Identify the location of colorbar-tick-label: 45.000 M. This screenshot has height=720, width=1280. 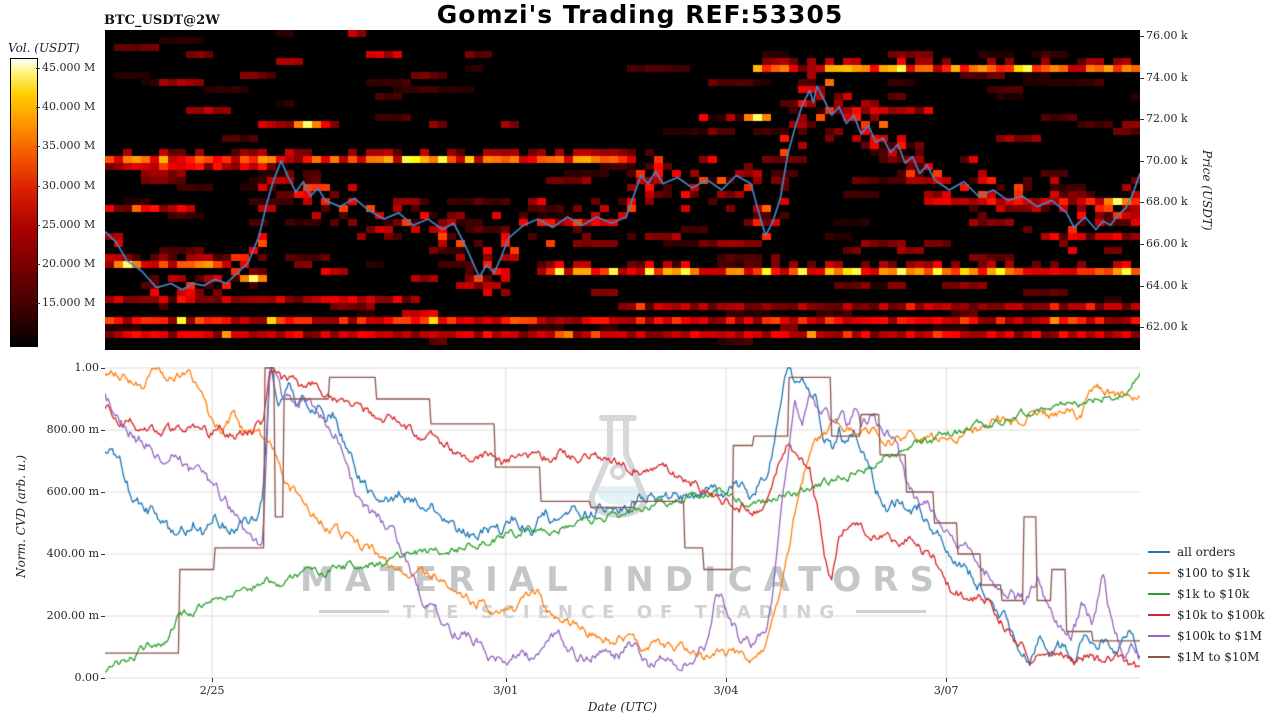
(69, 67).